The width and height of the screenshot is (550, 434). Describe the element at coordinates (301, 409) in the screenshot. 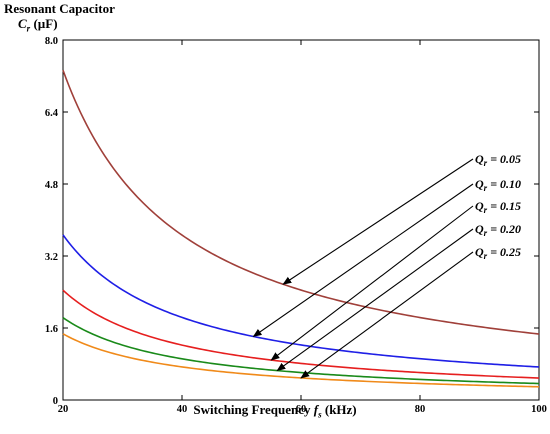

I see `x-tick-label: 60` at that location.